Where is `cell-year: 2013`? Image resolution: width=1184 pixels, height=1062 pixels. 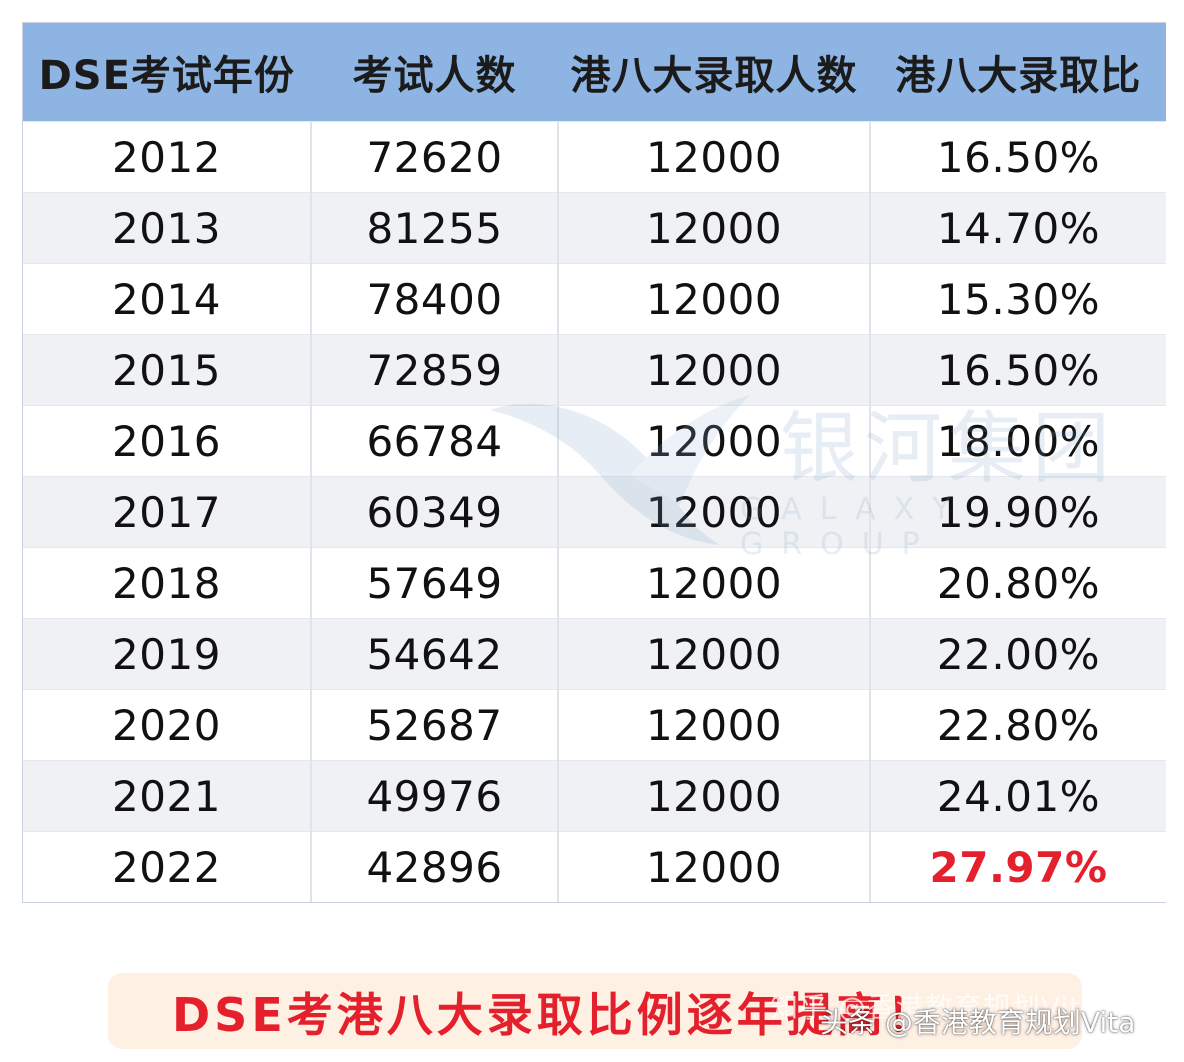
cell-year: 2013 is located at coordinates (167, 228).